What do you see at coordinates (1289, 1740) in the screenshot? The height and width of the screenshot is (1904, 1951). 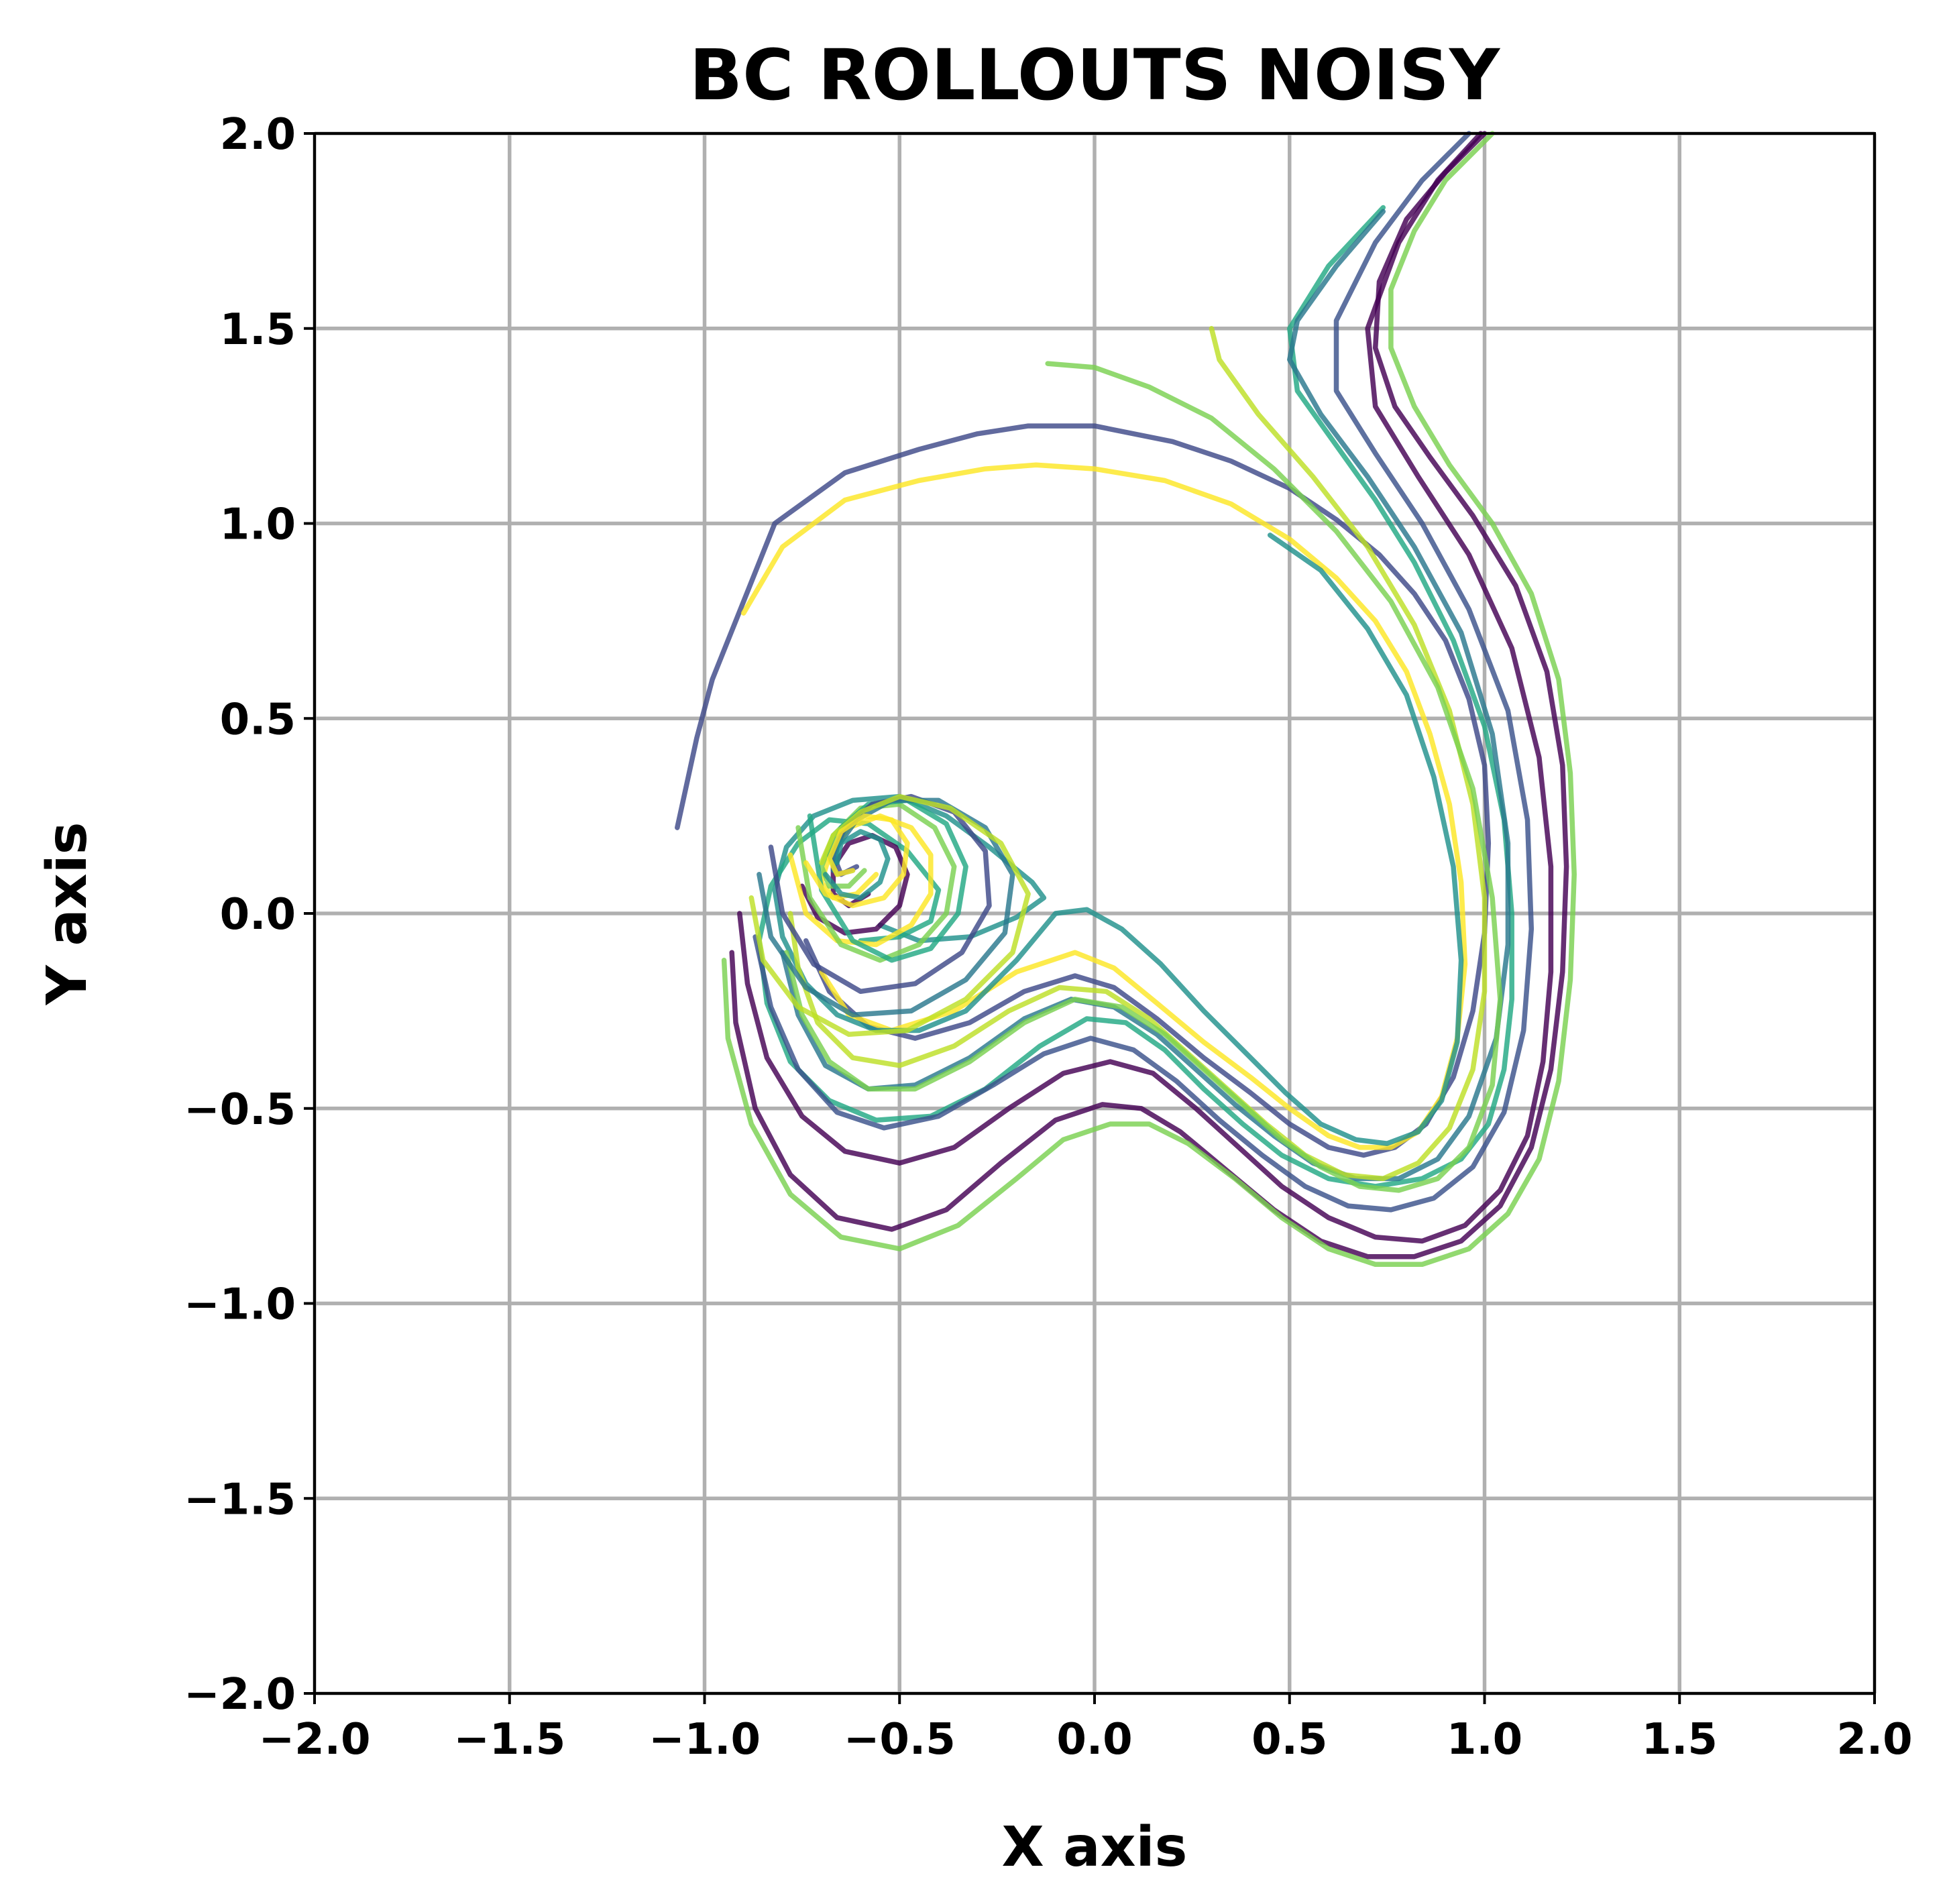 I see `x-tick-label: 0.5` at bounding box center [1289, 1740].